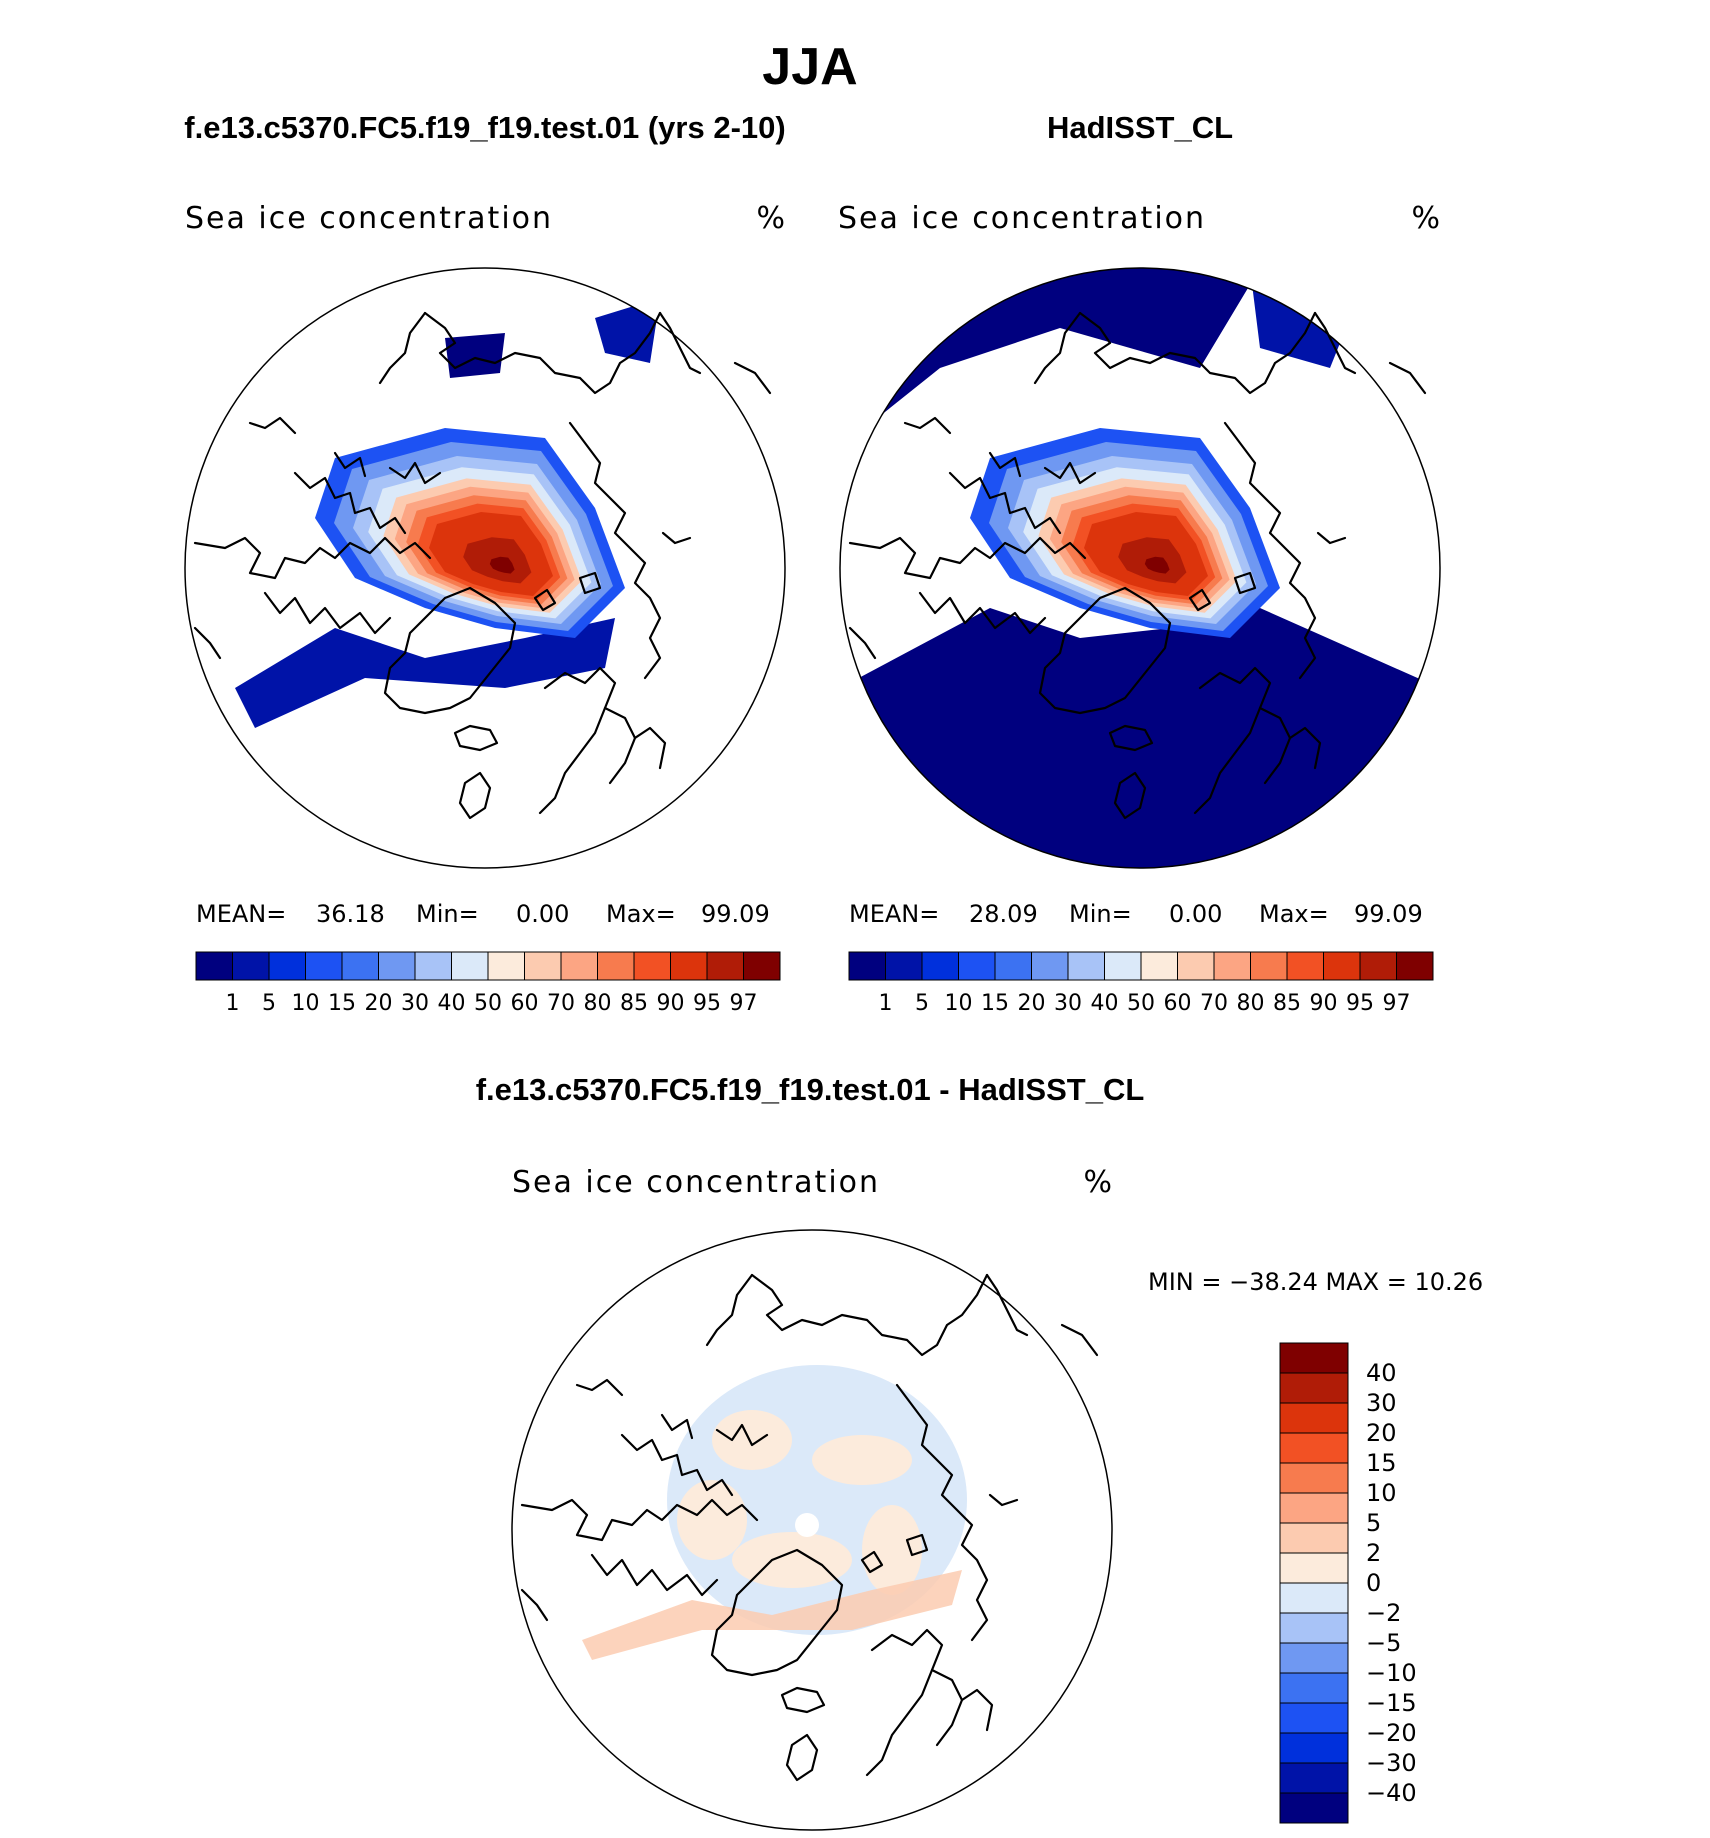 The image size is (1710, 1838). I want to click on figure-title: JJA, so click(809, 67).